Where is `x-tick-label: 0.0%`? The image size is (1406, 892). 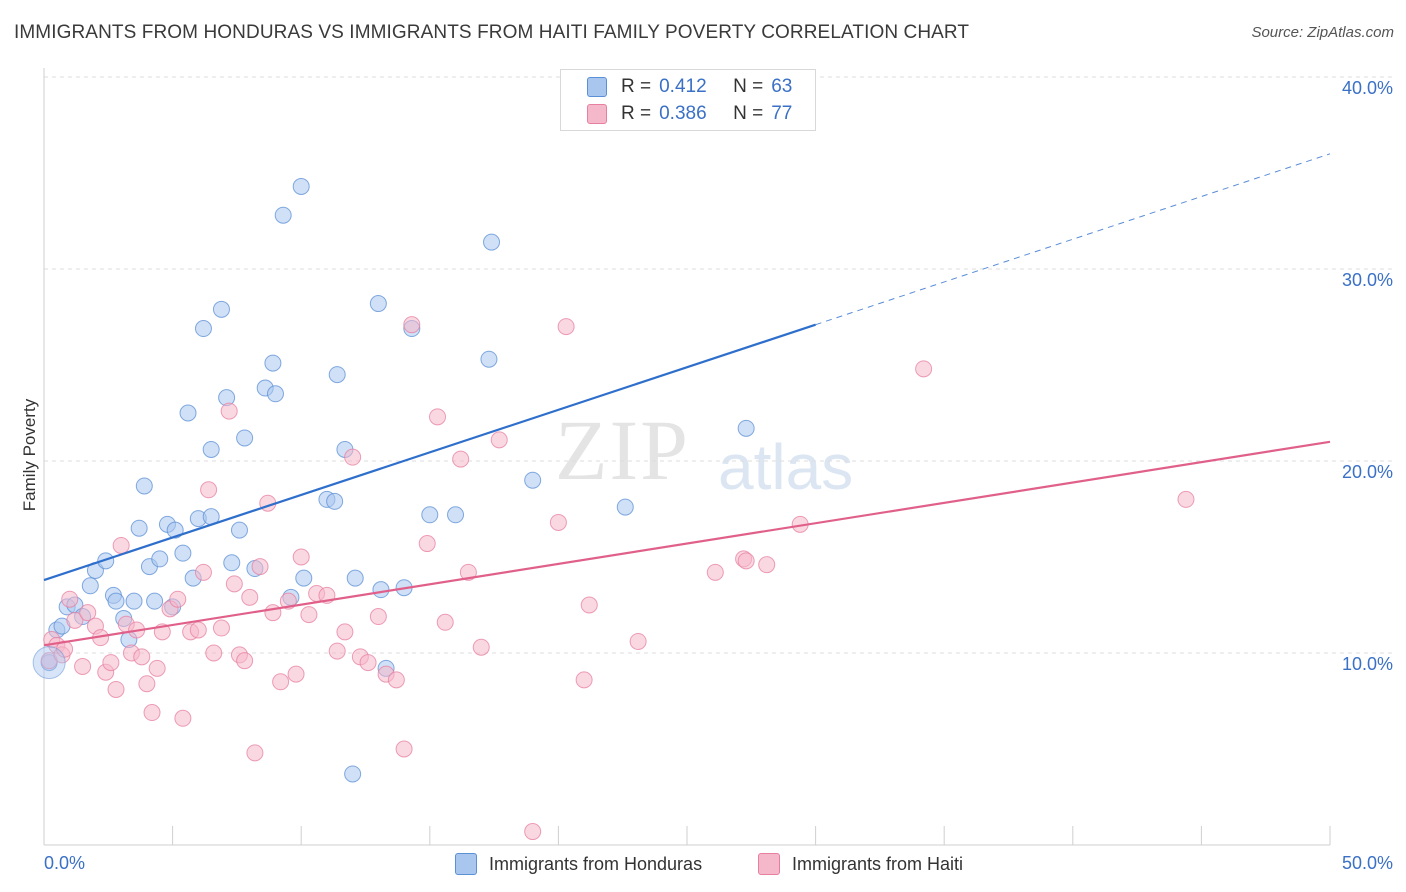
x-tick-label: 0.0% is located at coordinates (64, 863).